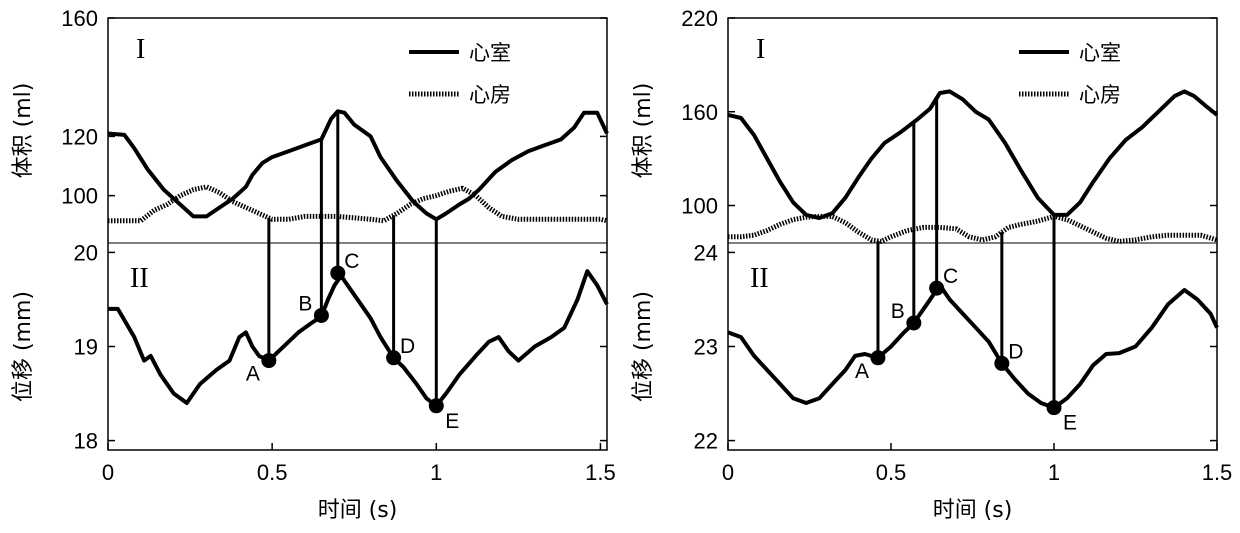 Image resolution: width=1240 pixels, height=533 pixels. What do you see at coordinates (86, 347) in the screenshot?
I see `bottom-y-tick-label: 19` at bounding box center [86, 347].